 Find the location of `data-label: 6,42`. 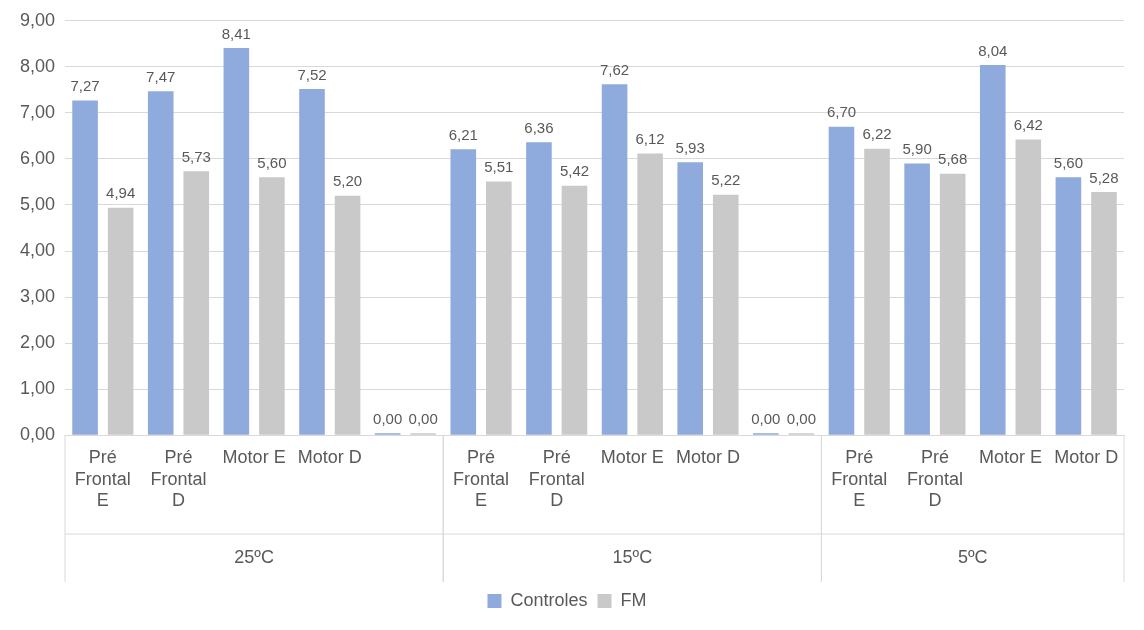

data-label: 6,42 is located at coordinates (1028, 125).